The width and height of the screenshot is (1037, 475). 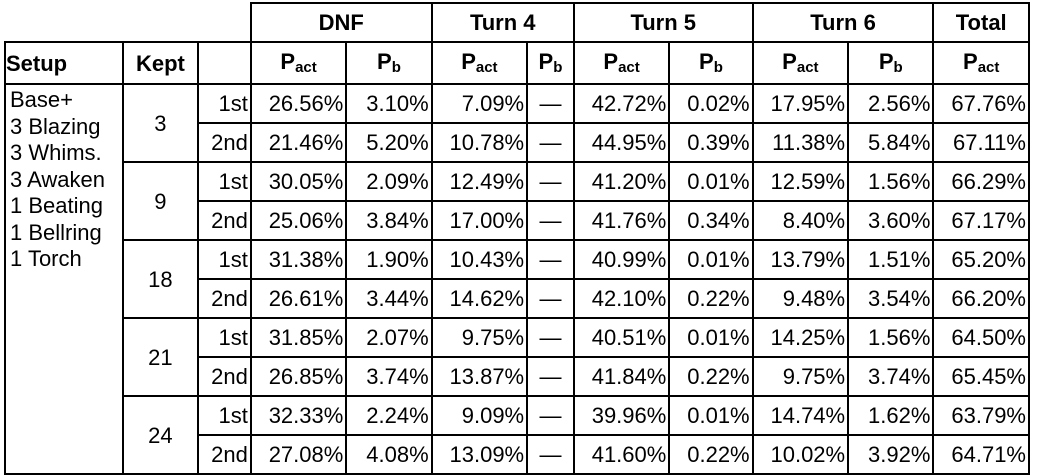 I want to click on value-cell: 31.38%, so click(x=298, y=259).